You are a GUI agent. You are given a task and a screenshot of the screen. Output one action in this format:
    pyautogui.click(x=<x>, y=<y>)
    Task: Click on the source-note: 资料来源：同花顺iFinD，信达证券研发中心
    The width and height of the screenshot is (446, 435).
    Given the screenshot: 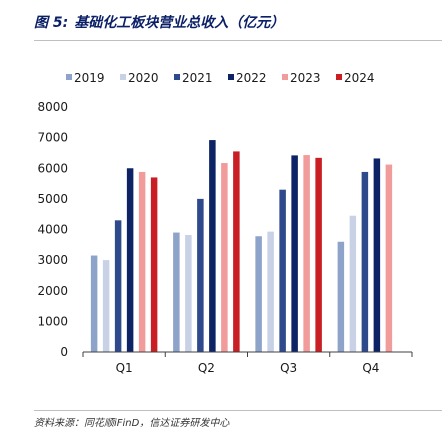 What is the action you would take?
    pyautogui.click(x=132, y=423)
    